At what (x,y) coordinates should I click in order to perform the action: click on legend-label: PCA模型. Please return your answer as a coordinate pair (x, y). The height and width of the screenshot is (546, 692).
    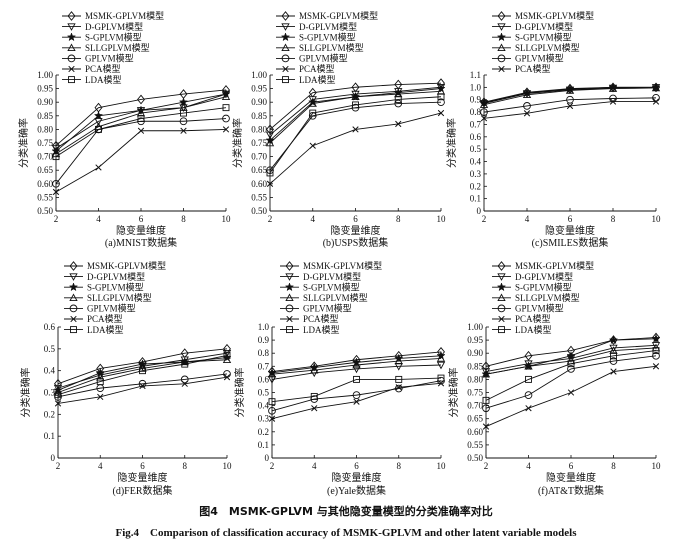
    Looking at the image, I should click on (533, 319).